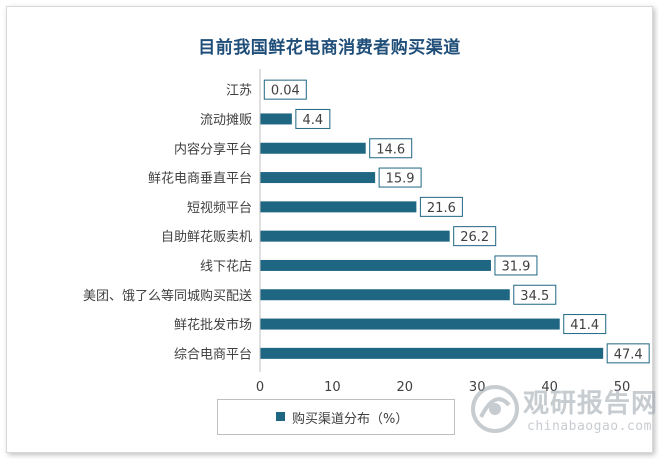  What do you see at coordinates (329, 48) in the screenshot?
I see `chart-title: 目前我国鲜花电商消费者购买渠道` at bounding box center [329, 48].